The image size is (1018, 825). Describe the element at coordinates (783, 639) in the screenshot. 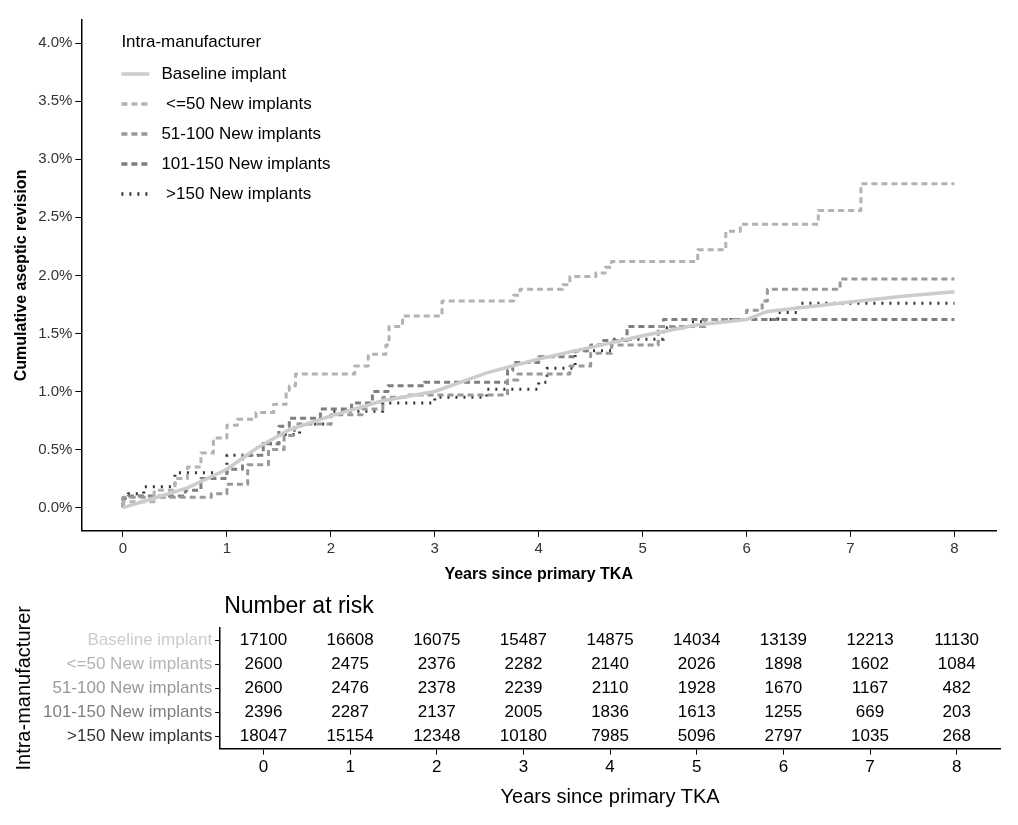

I see `data-label: 13139` at that location.